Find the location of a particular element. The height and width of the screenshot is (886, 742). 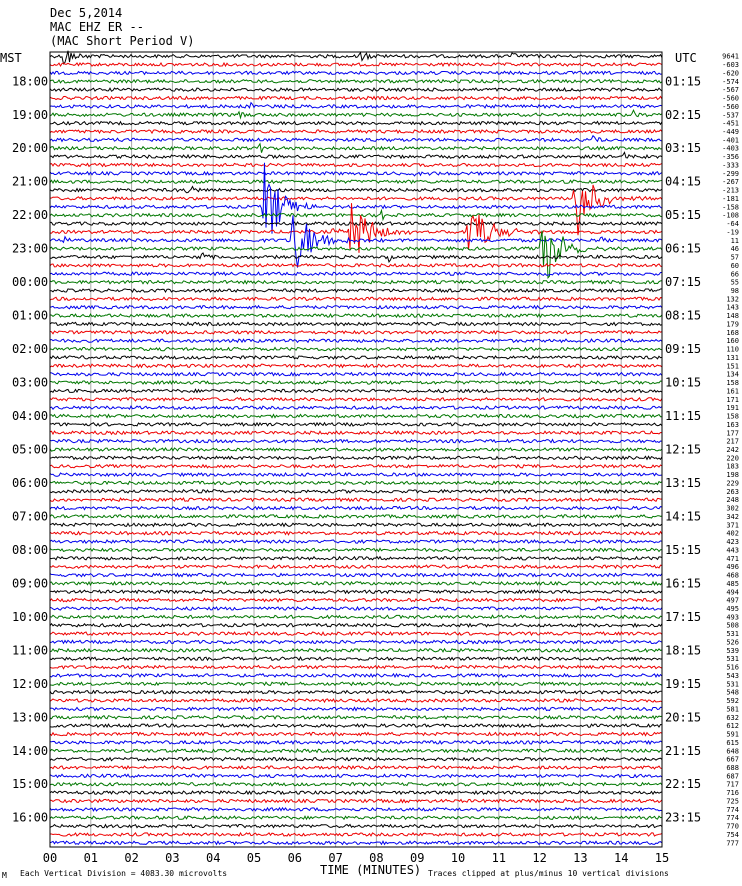

trace-value-label: 46 is located at coordinates (735, 249).